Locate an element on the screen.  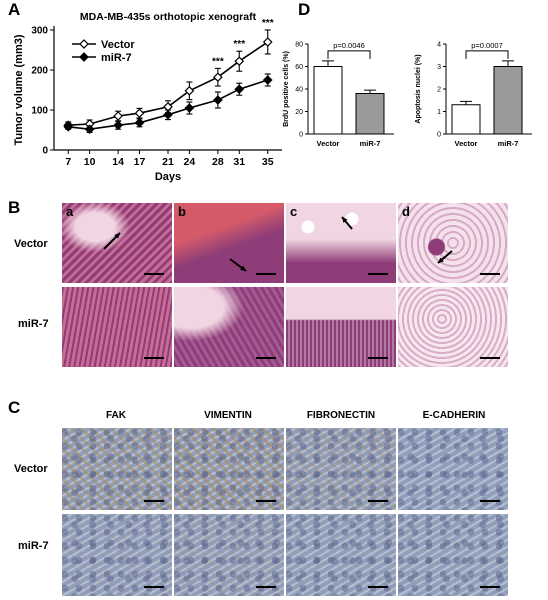
panel-letter-a: A is located at coordinates (14, 9).